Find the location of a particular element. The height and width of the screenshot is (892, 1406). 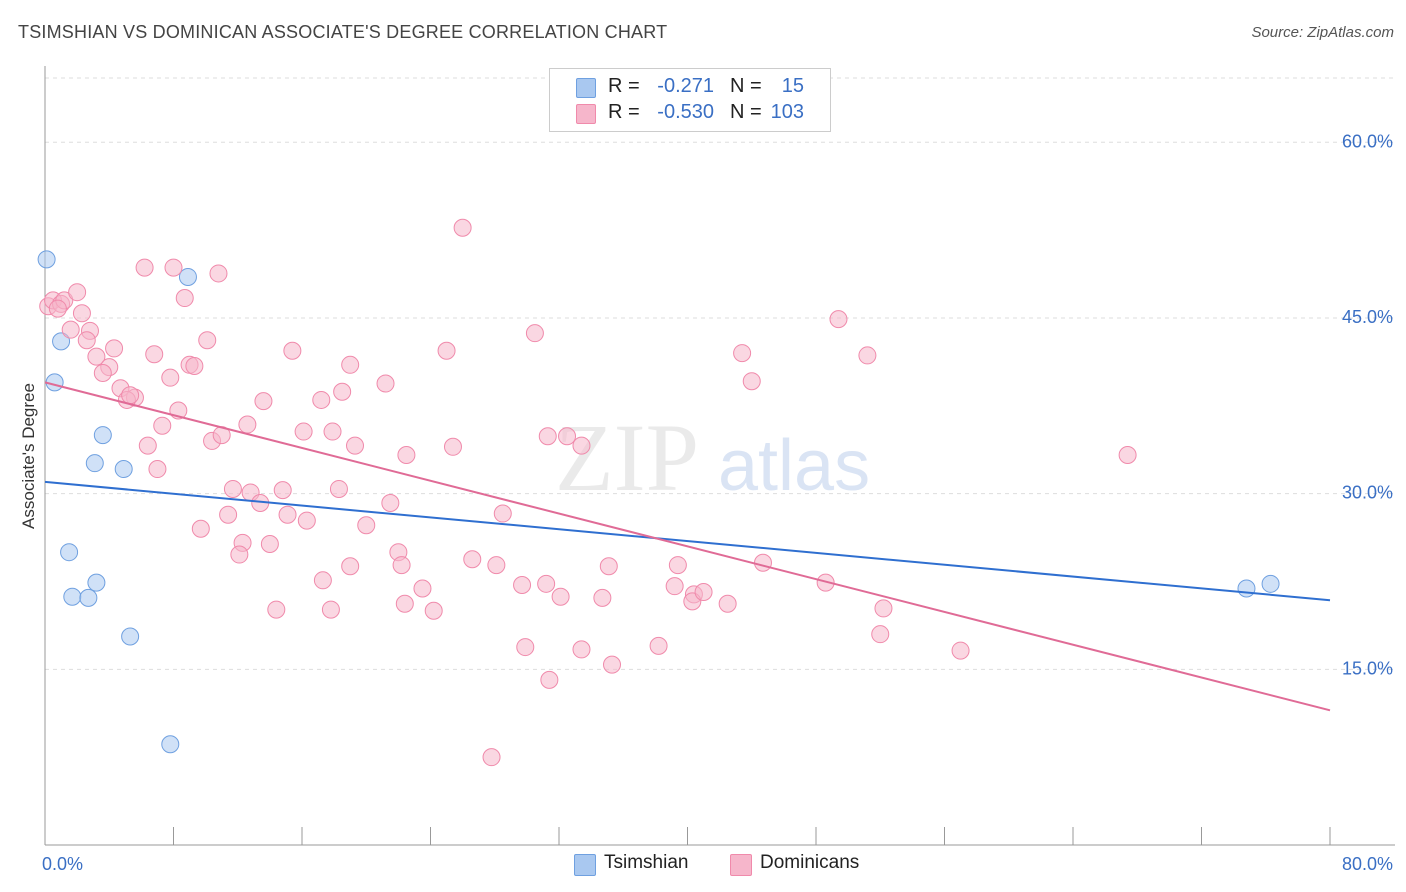

legend-n-value: 15 is located at coordinates (792, 86).